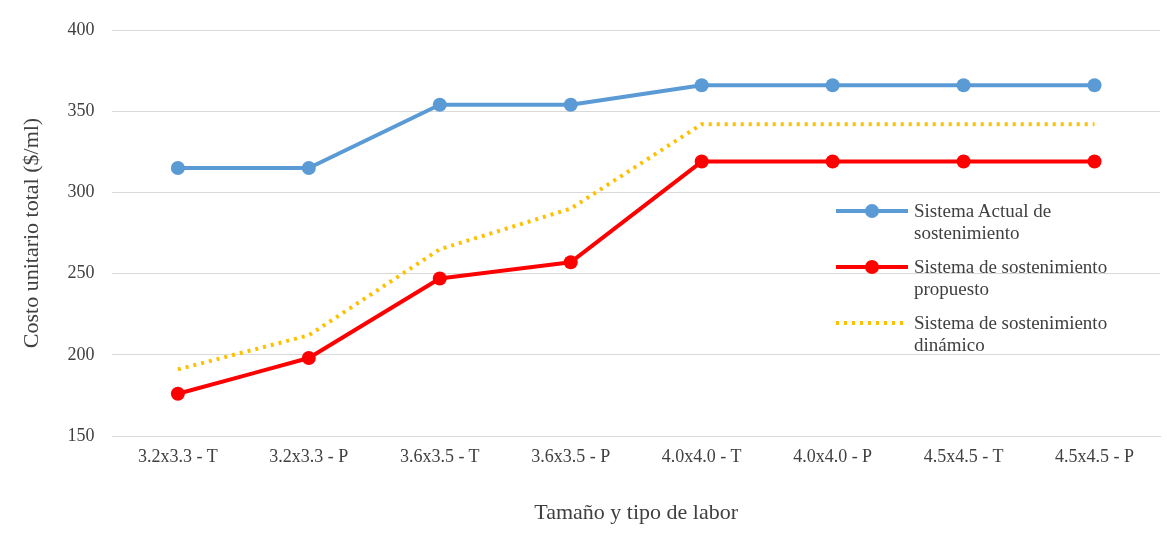 The height and width of the screenshot is (542, 1167). What do you see at coordinates (701, 455) in the screenshot?
I see `x-tick-label: 4.0x4.0 - T` at bounding box center [701, 455].